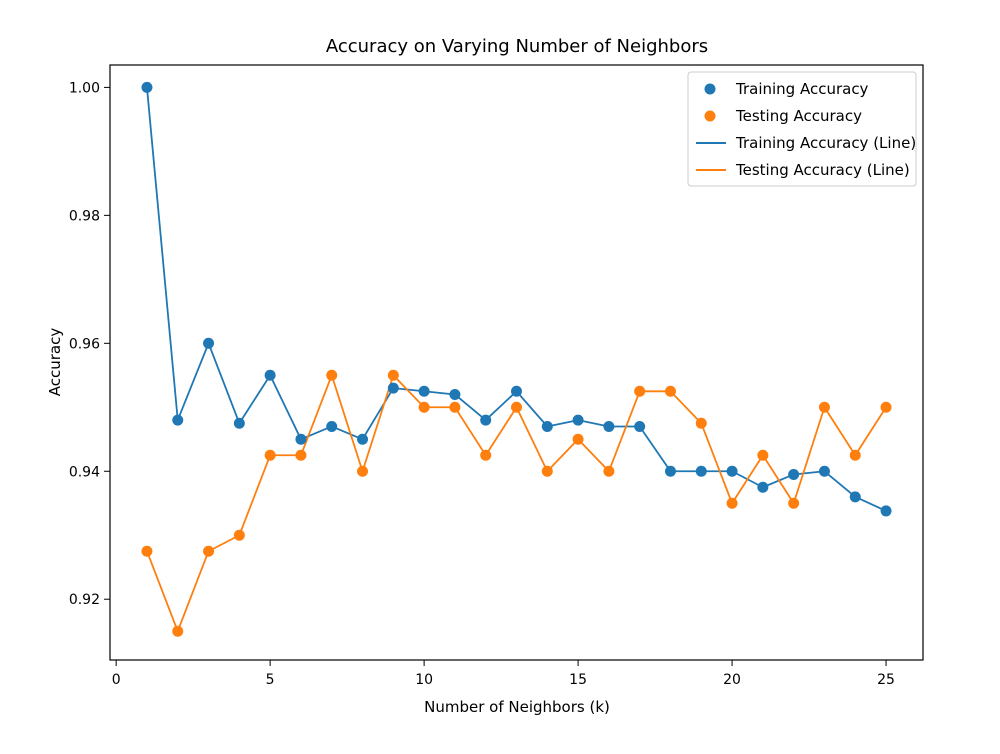 The height and width of the screenshot is (754, 1000). Describe the element at coordinates (517, 46) in the screenshot. I see `chart-title: Accuracy on Varying Number of Neighbors` at that location.